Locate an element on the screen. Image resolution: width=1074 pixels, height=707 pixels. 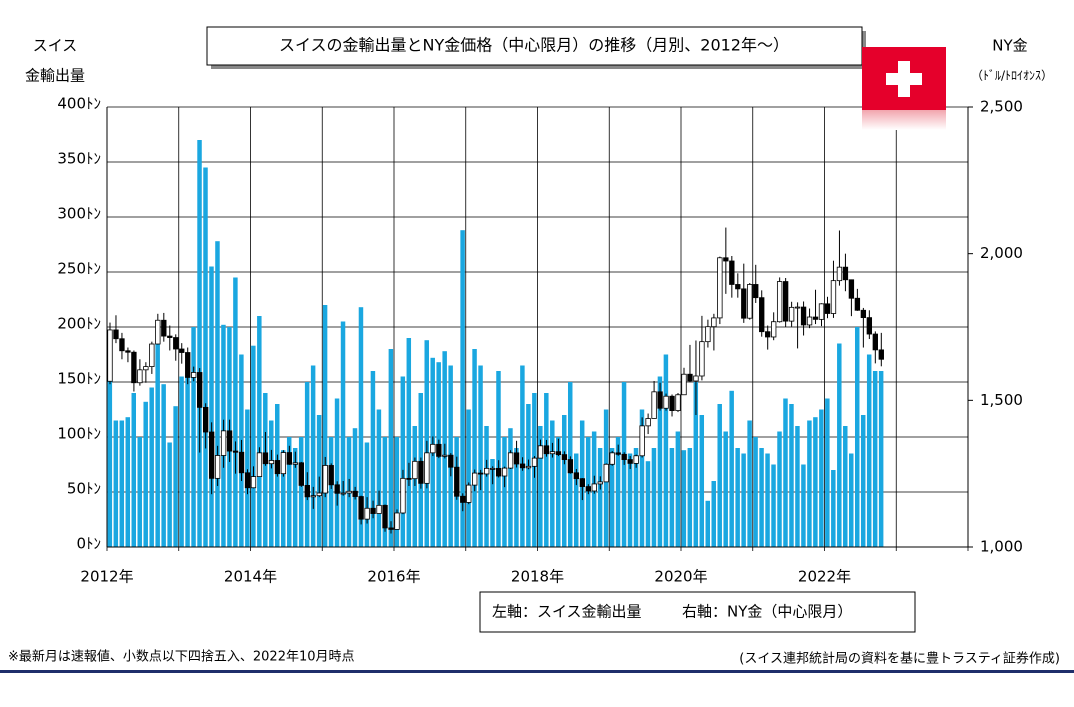
y-tick-label: 300ﾄﾝ is located at coordinates (79, 214).